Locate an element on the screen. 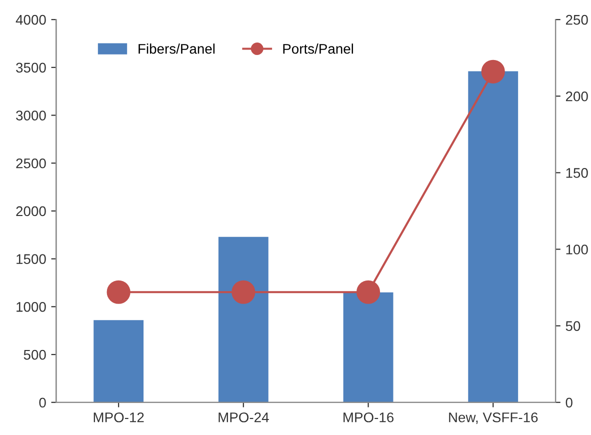 The image size is (591, 435). y-tick-label: 2000 is located at coordinates (31, 211).